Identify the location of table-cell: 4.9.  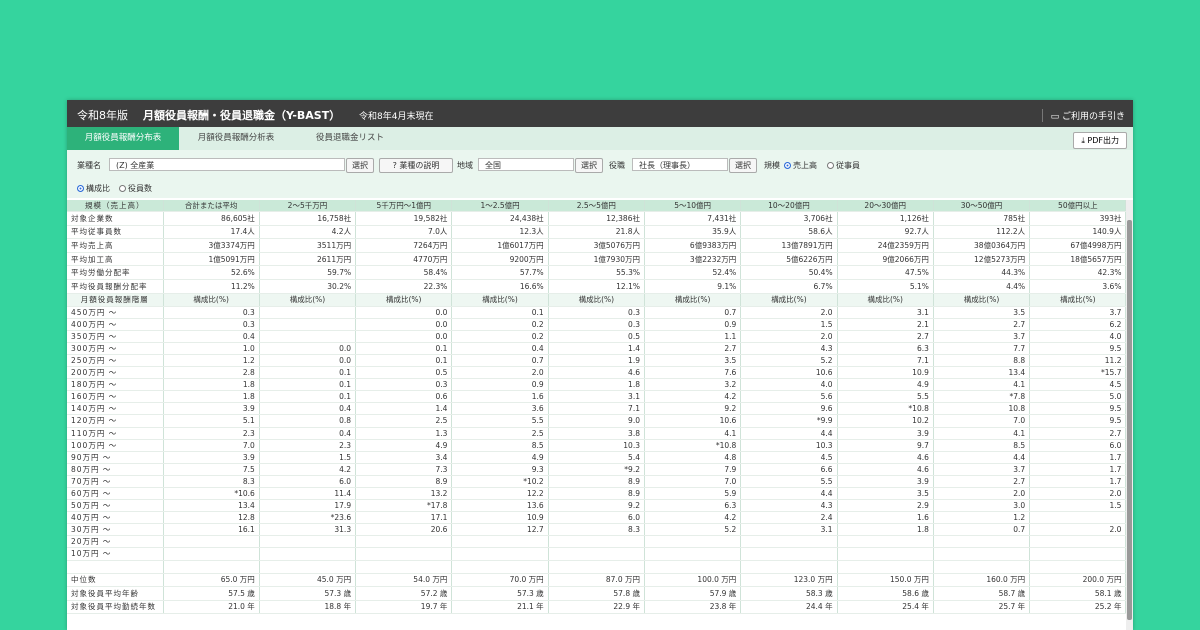
(885, 385).